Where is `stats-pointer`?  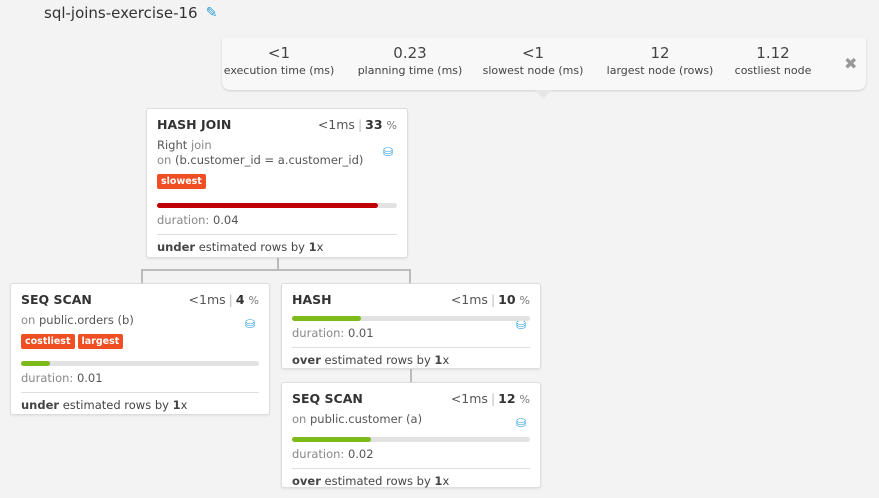
stats-pointer is located at coordinates (543, 94).